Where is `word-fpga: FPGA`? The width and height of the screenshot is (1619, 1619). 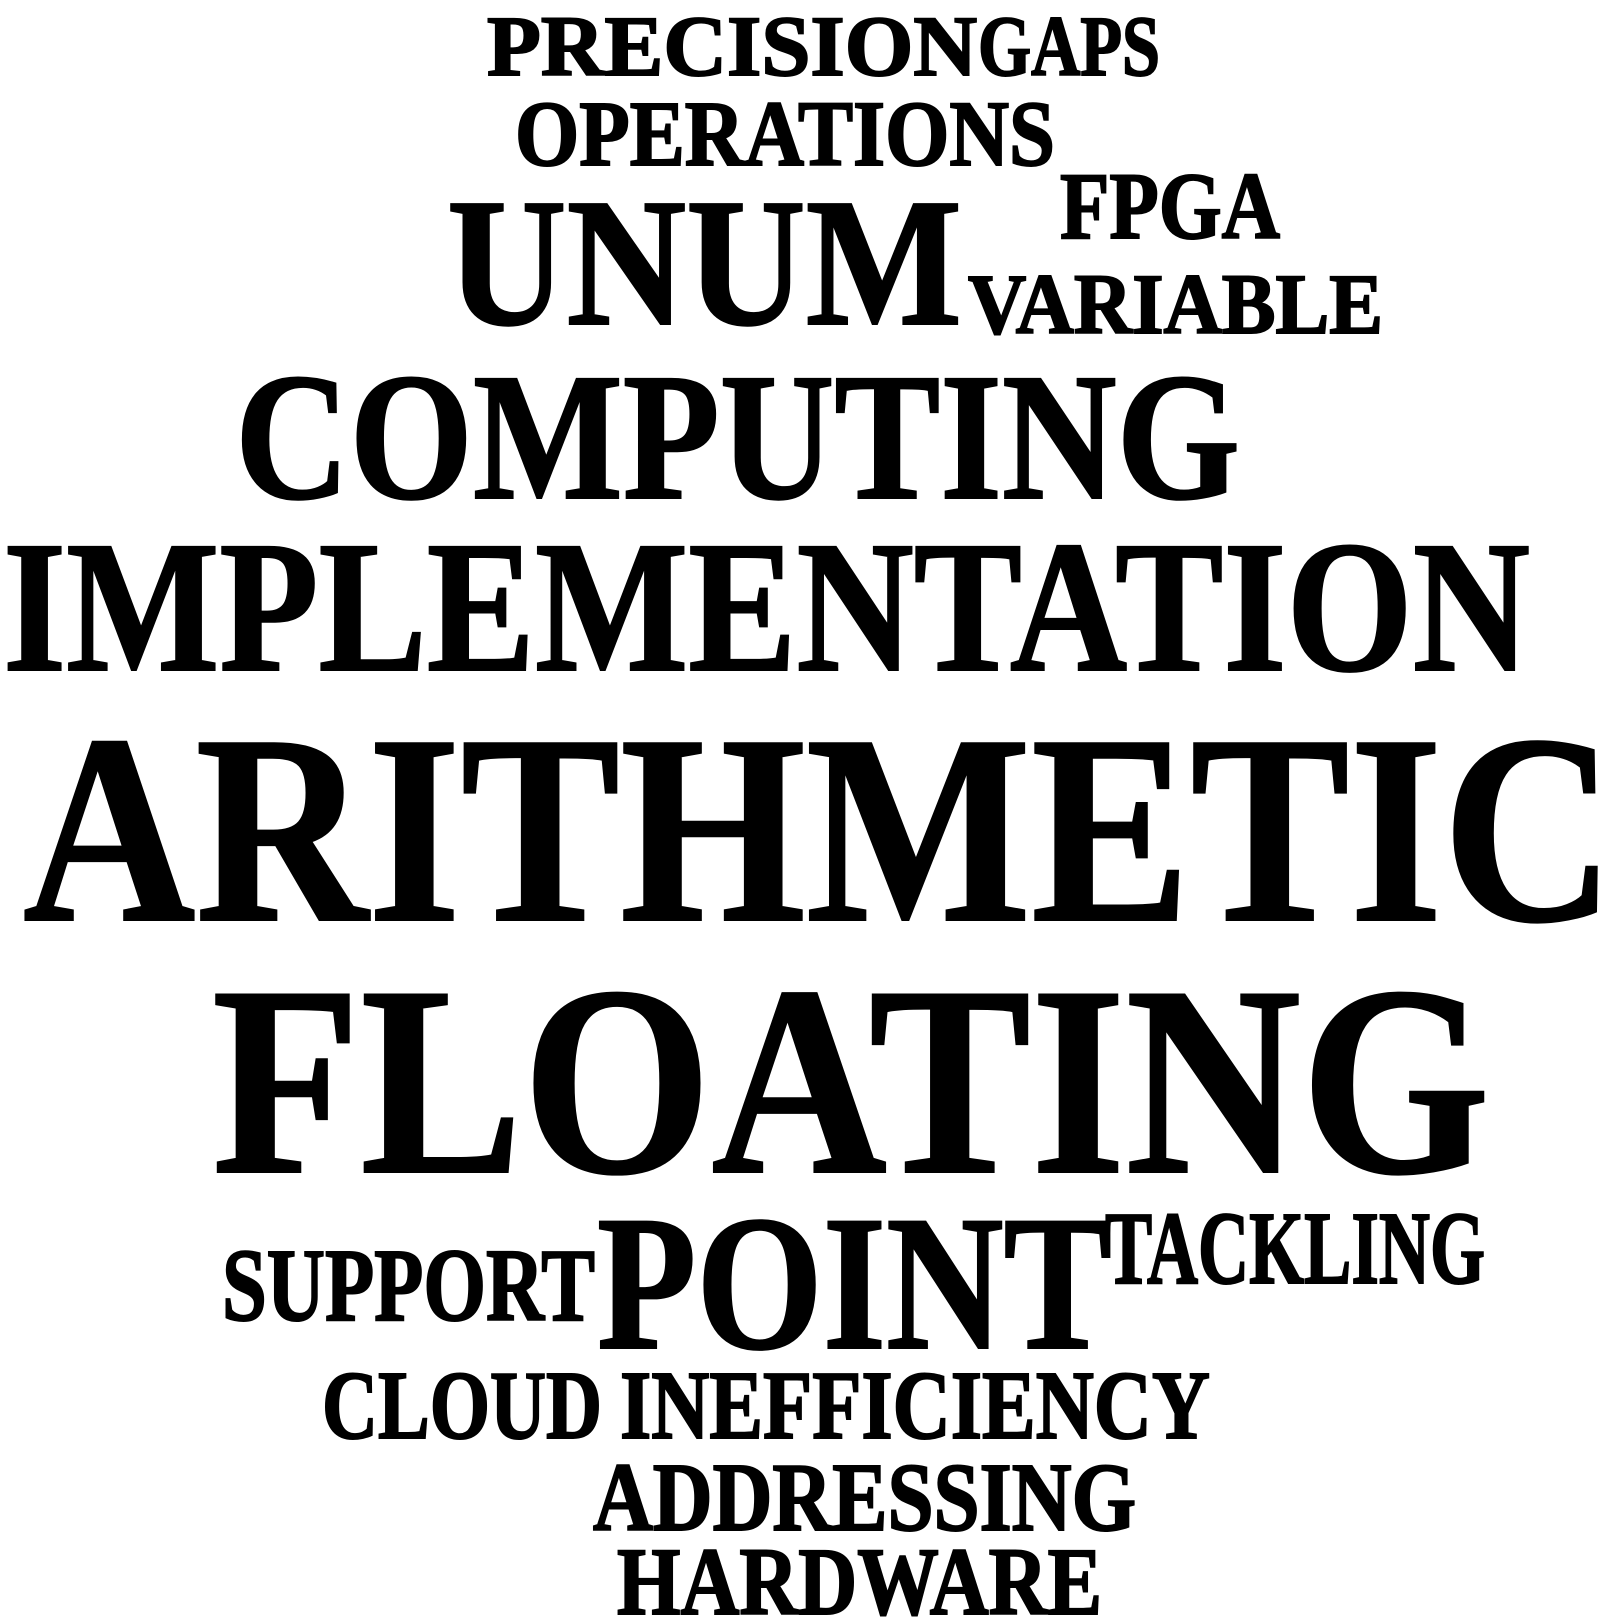 word-fpga: FPGA is located at coordinates (1170, 206).